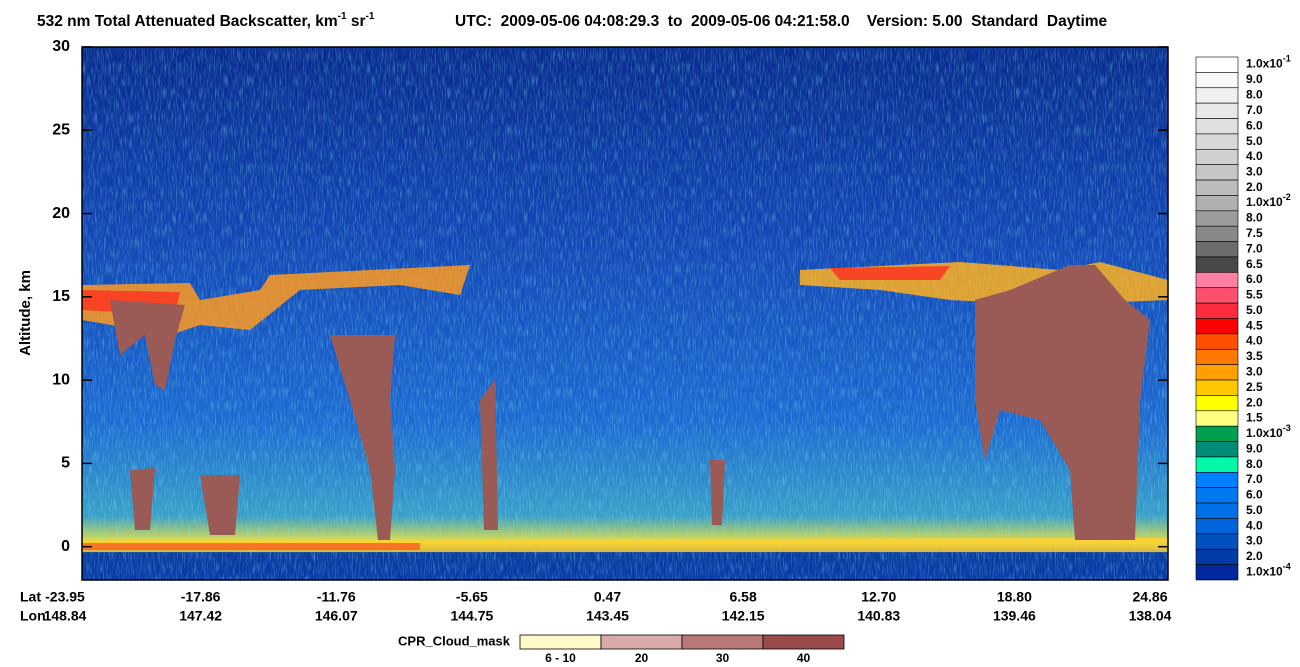  I want to click on x-tick-label: 18.80, so click(1014, 597).